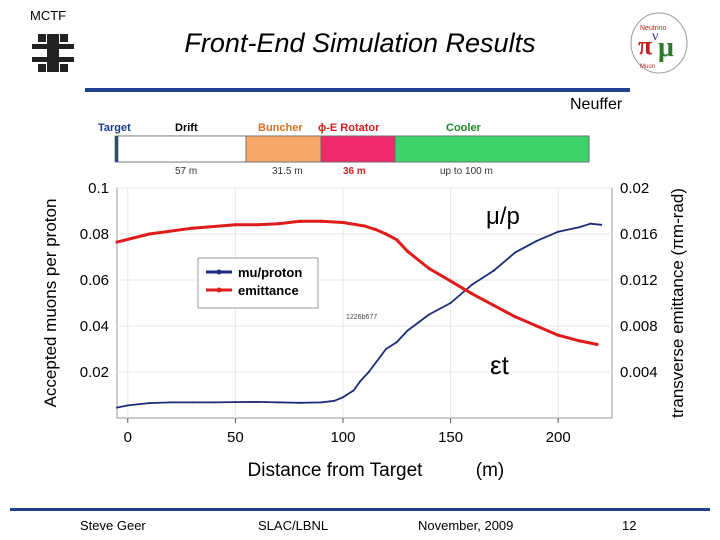 The width and height of the screenshot is (720, 540). Describe the element at coordinates (450, 437) in the screenshot. I see `x-tick-label: 150` at that location.